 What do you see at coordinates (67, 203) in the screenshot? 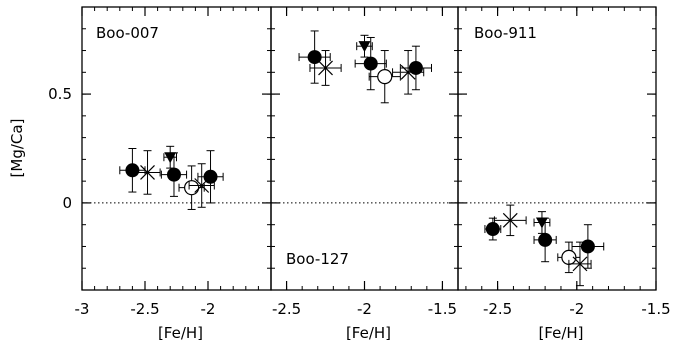
I see `y-tick-label: 0` at bounding box center [67, 203].